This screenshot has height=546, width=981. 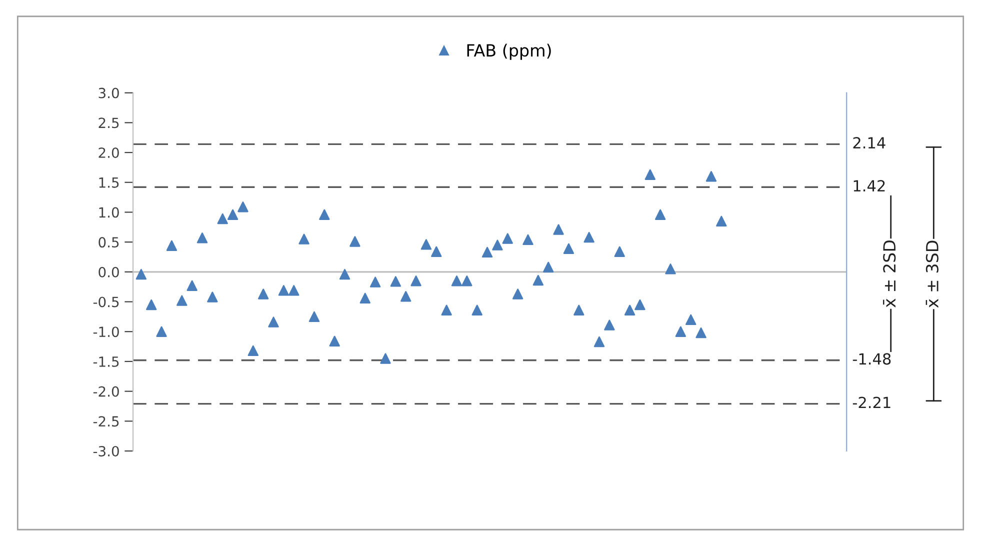 What do you see at coordinates (509, 52) in the screenshot?
I see `legend-label: FAB (ppm)` at bounding box center [509, 52].